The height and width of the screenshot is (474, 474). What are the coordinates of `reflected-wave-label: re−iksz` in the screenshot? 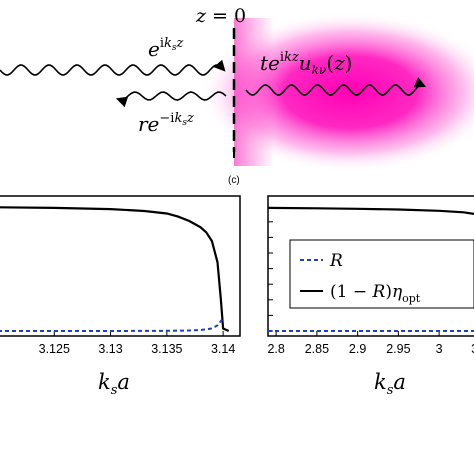 It's located at (166, 123).